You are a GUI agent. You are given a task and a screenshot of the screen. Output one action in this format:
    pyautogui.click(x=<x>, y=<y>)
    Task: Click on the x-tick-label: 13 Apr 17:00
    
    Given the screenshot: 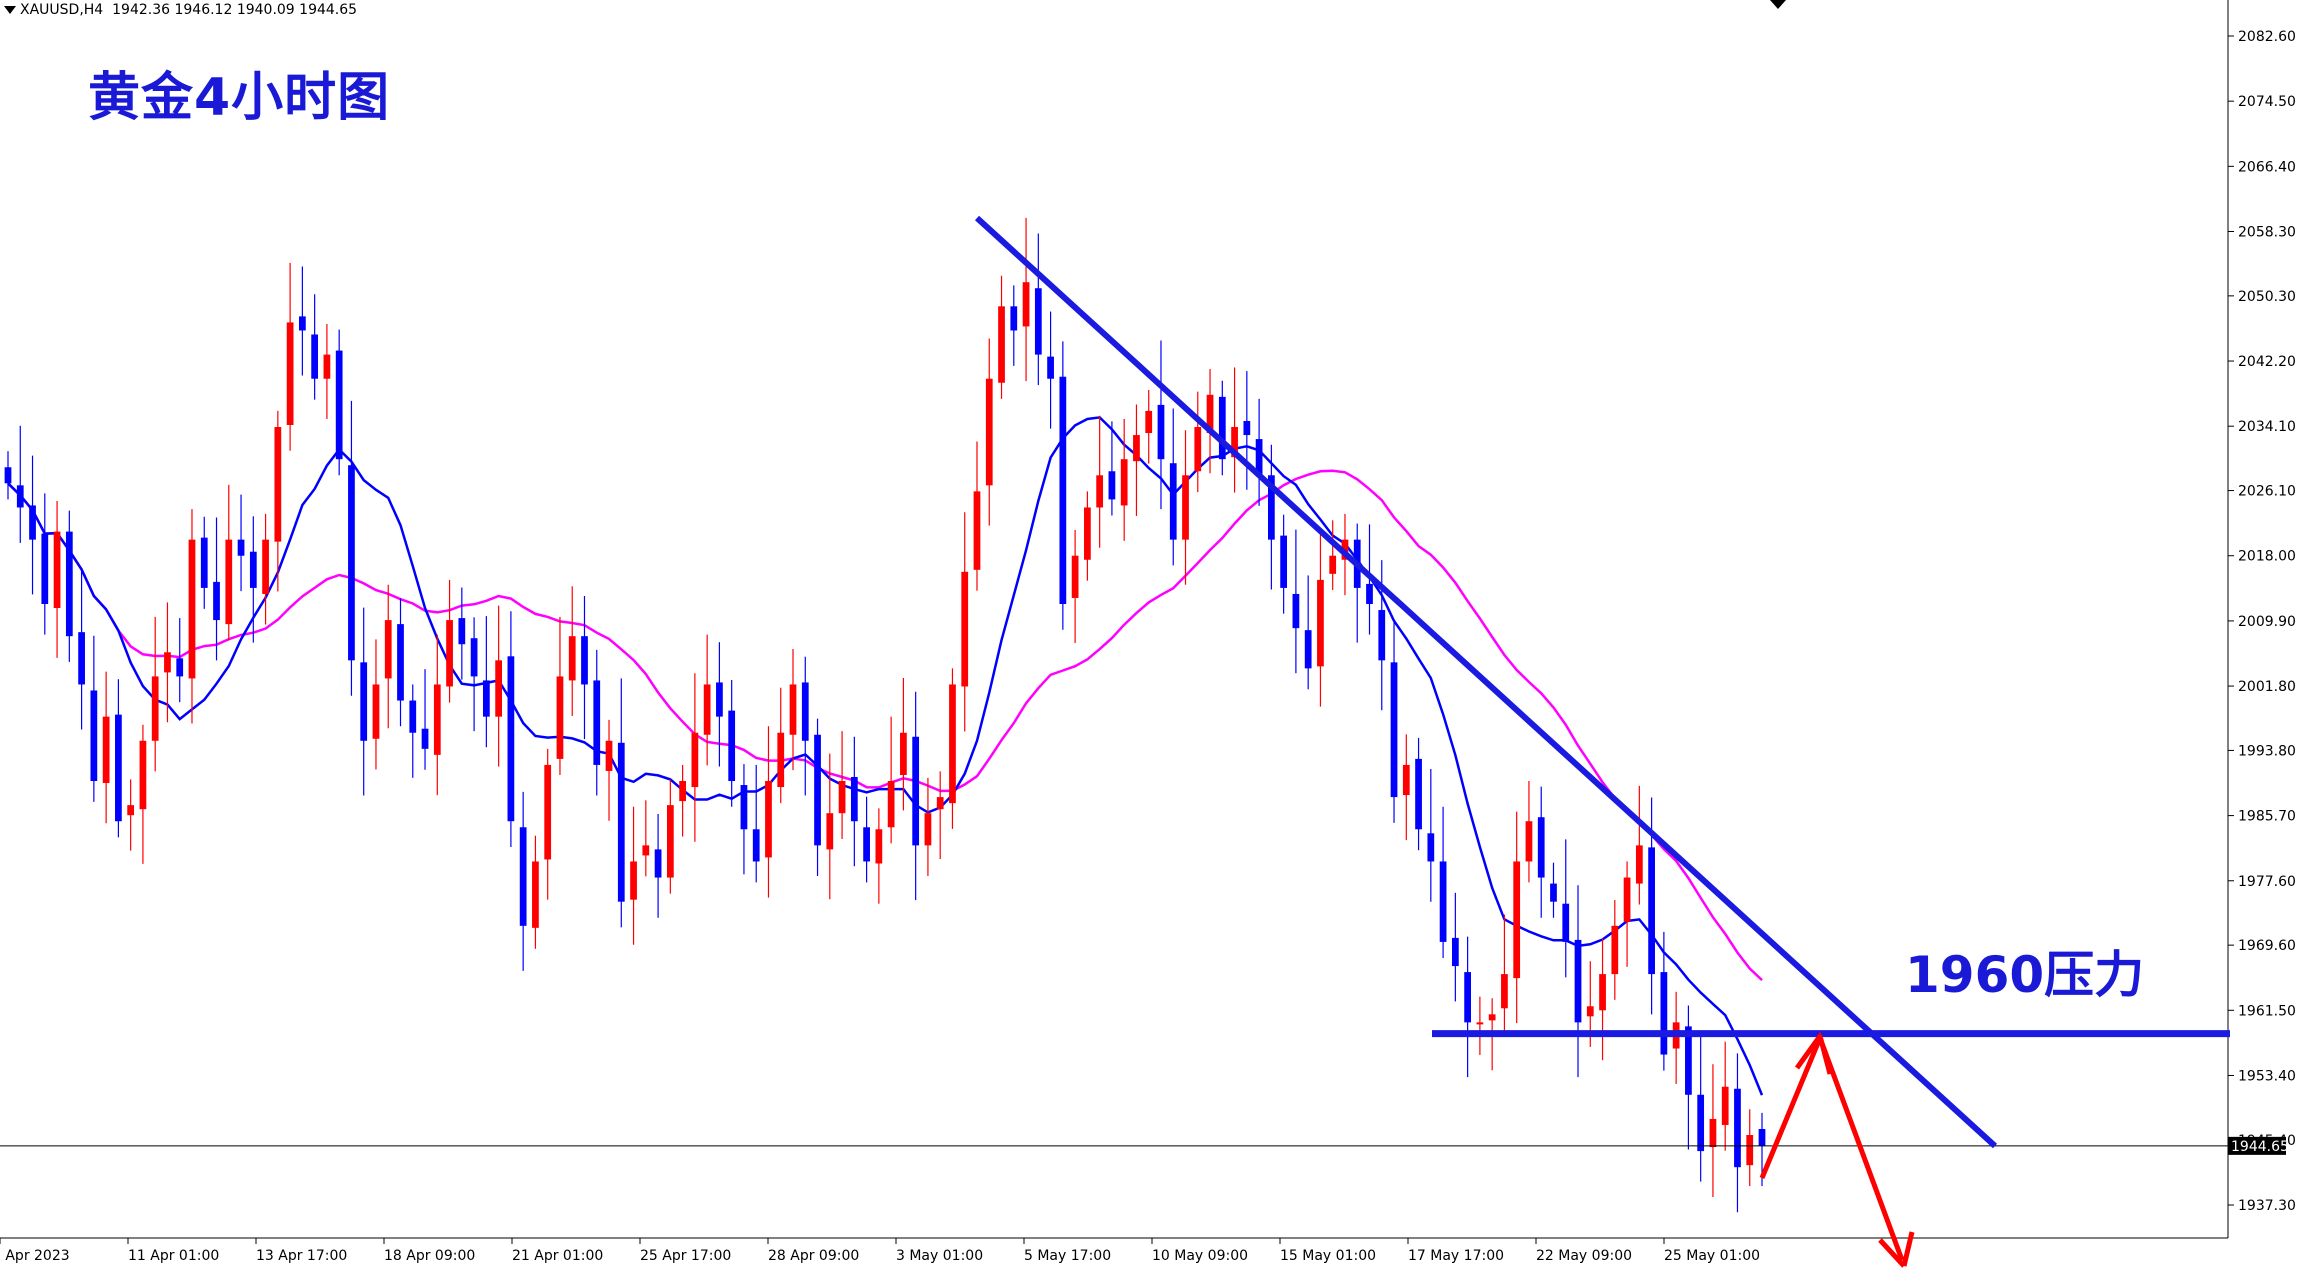 What is the action you would take?
    pyautogui.click(x=301, y=1256)
    